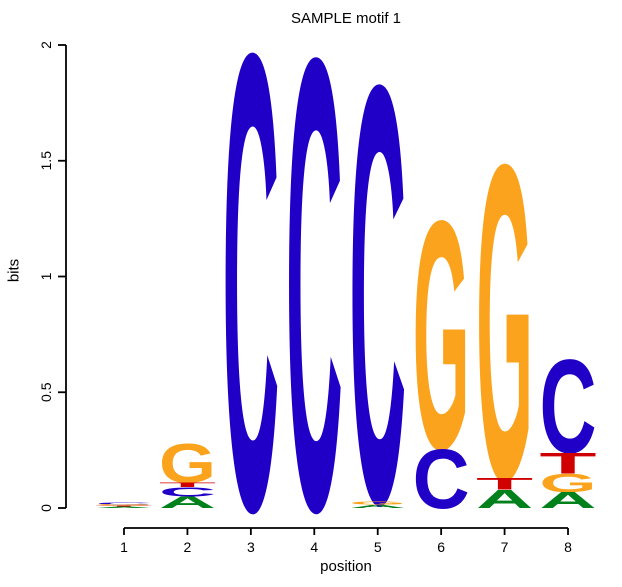 Image resolution: width=622 pixels, height=587 pixels. Describe the element at coordinates (46, 508) in the screenshot. I see `y-tick-label: 0` at that location.